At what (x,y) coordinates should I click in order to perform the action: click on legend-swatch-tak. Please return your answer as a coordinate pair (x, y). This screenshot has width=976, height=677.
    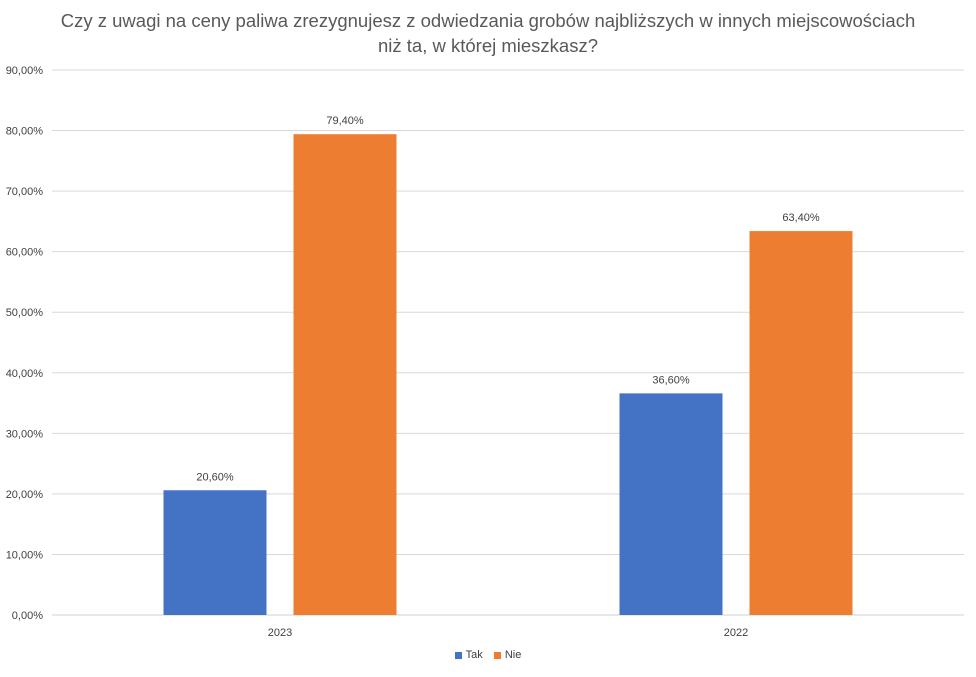
    Looking at the image, I should click on (458, 655).